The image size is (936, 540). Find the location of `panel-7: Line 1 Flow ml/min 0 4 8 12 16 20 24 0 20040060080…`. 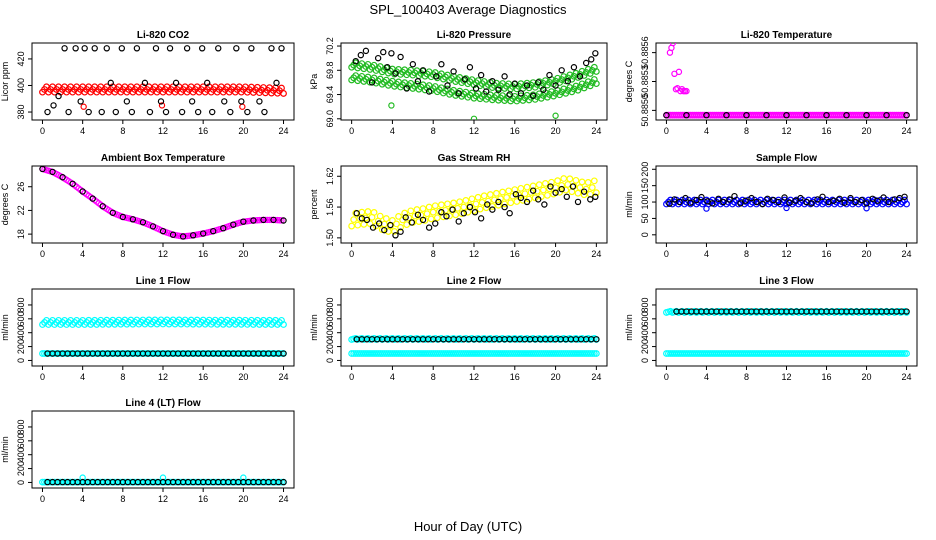

panel-7: Line 1 Flow ml/min 0 4 8 12 16 20 24 0 20040060080… is located at coordinates (147, 329).